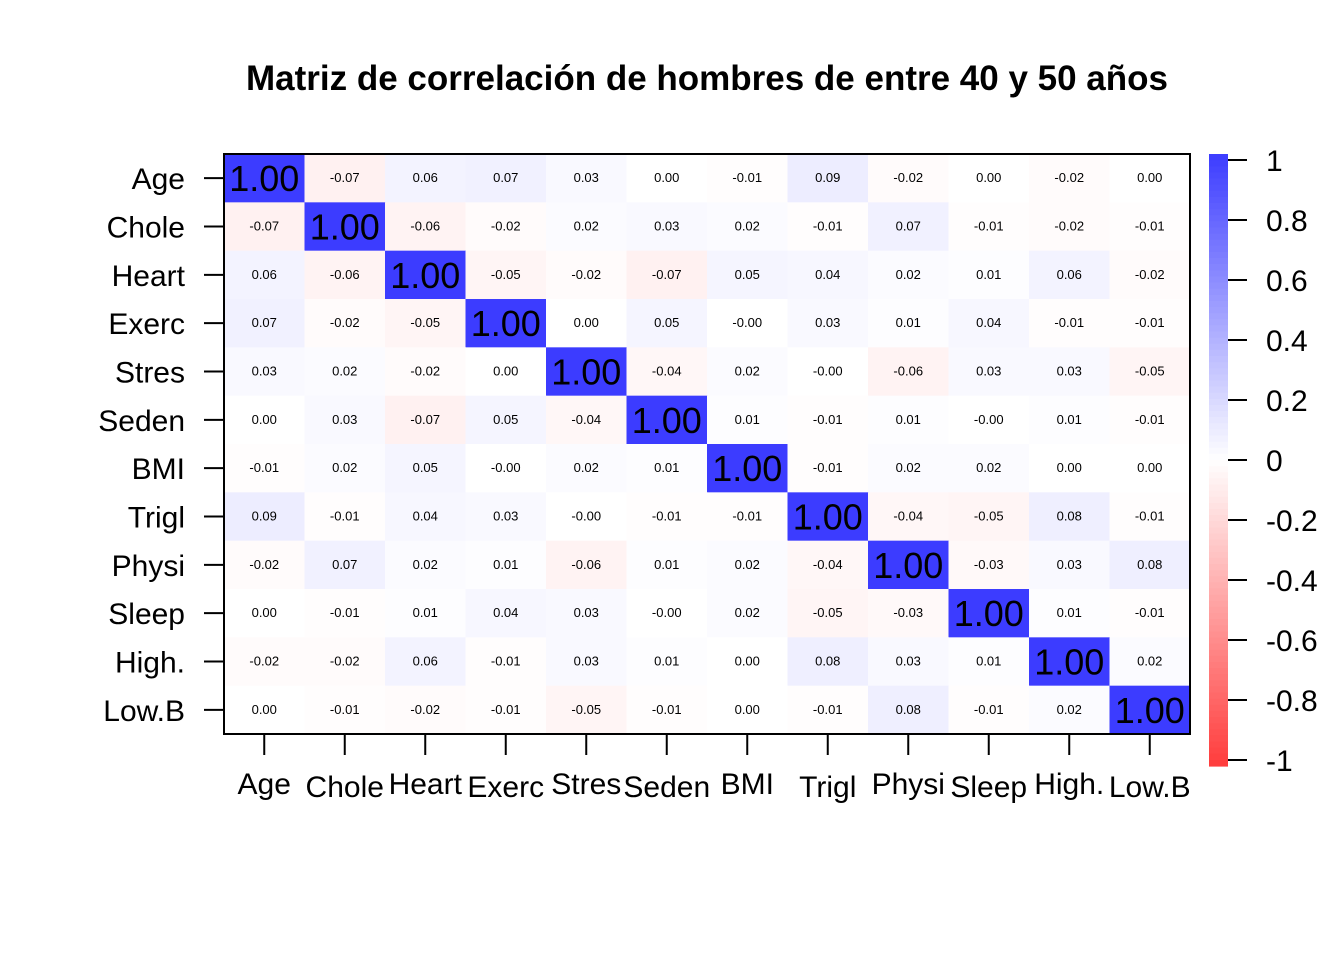 This screenshot has width=1344, height=960. Describe the element at coordinates (1287, 281) in the screenshot. I see `colorbar-tick-label: 0.6` at that location.